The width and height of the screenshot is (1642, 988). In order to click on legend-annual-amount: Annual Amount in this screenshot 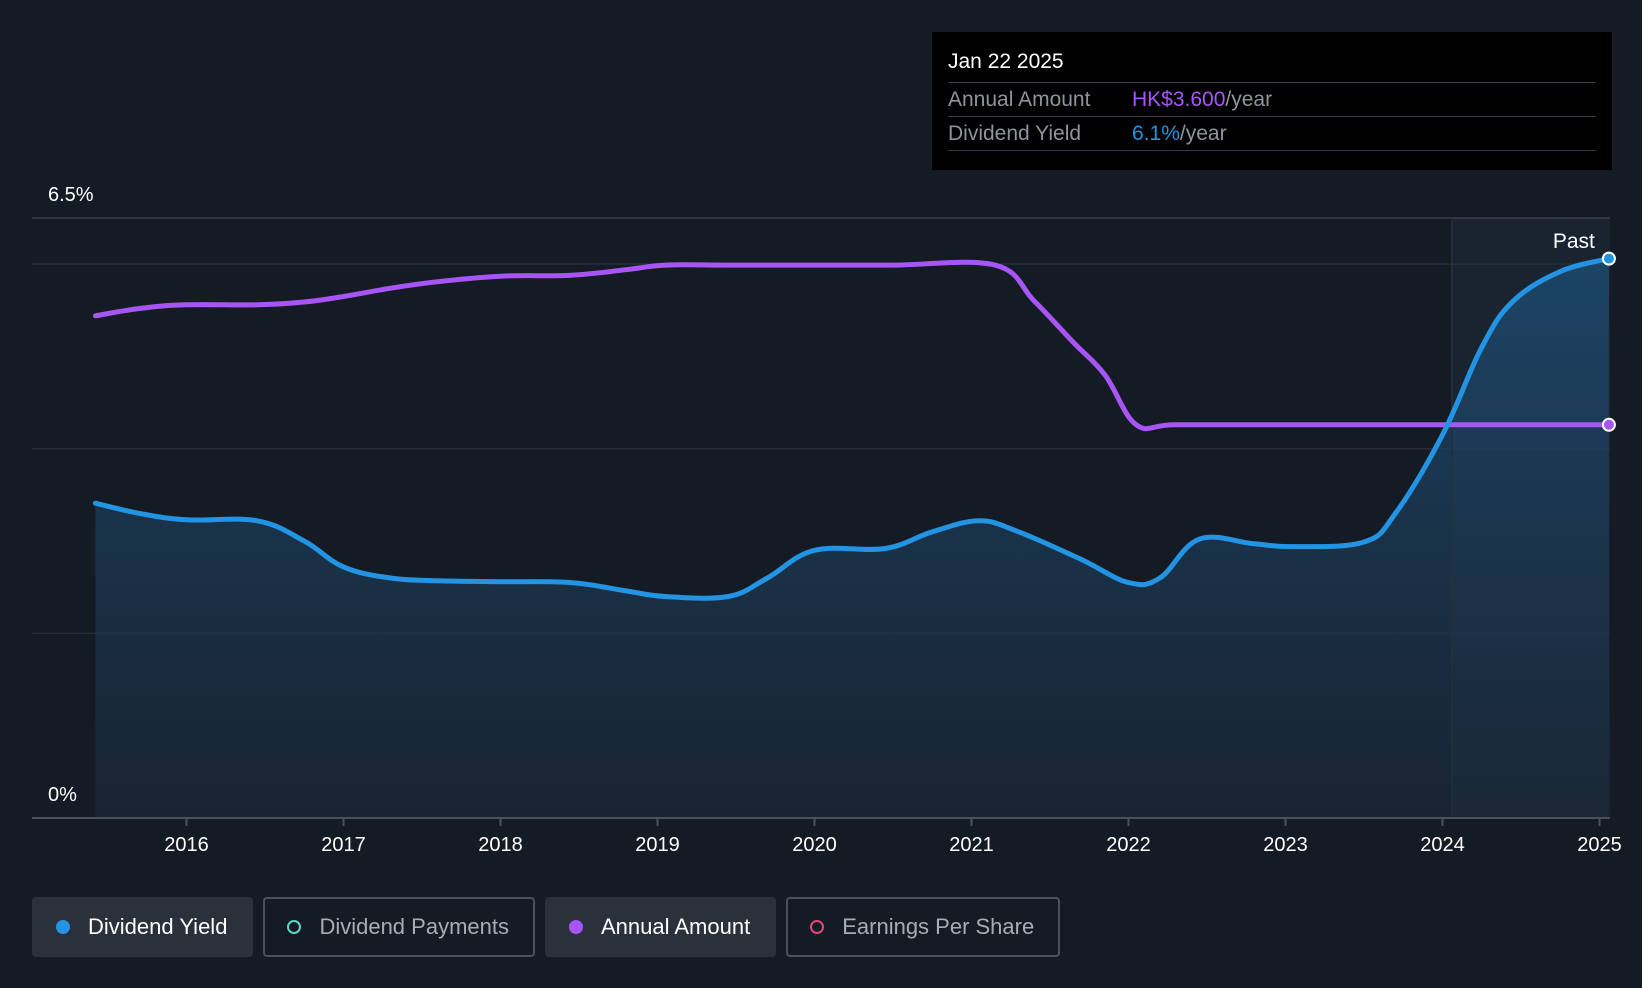, I will do `click(660, 927)`.